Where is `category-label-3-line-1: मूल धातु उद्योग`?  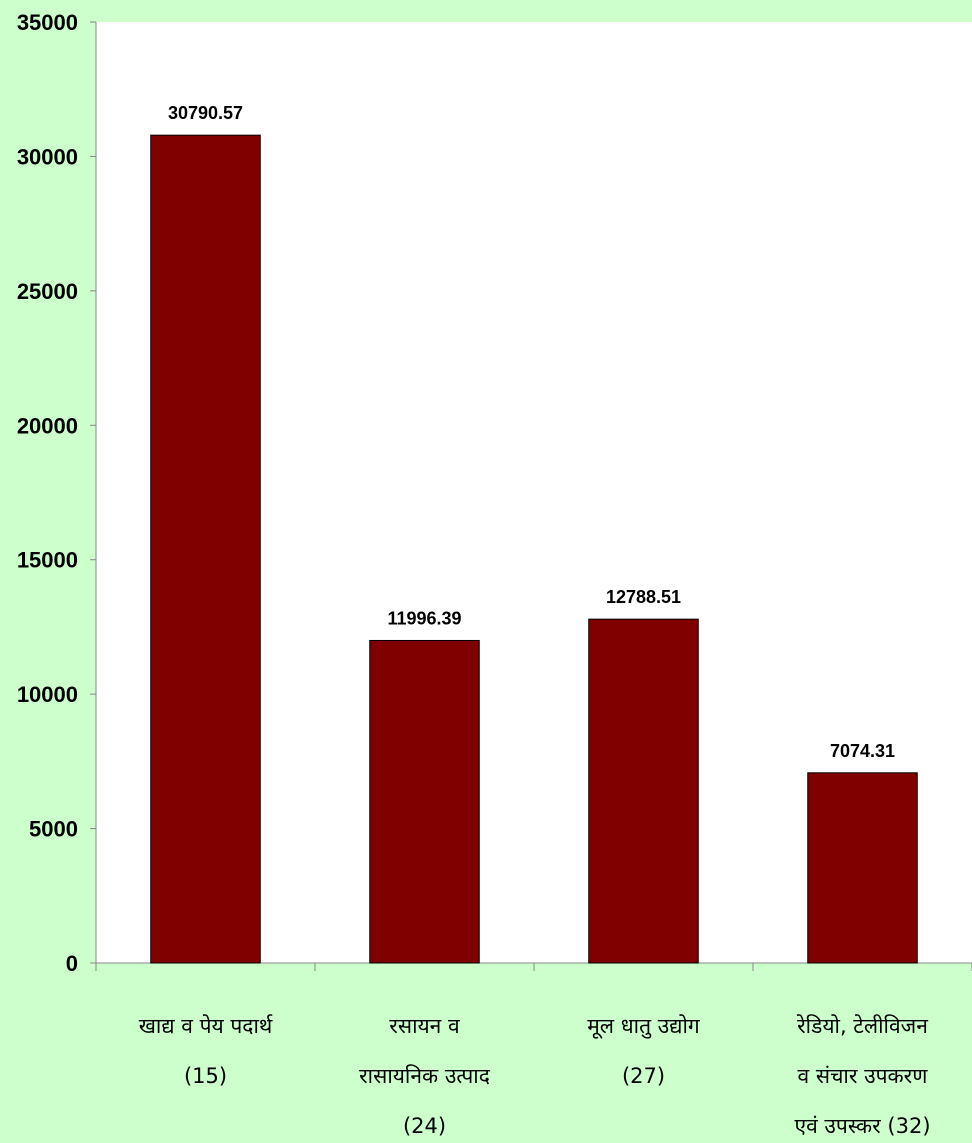
category-label-3-line-1: मूल धातु उद्योग is located at coordinates (644, 1026).